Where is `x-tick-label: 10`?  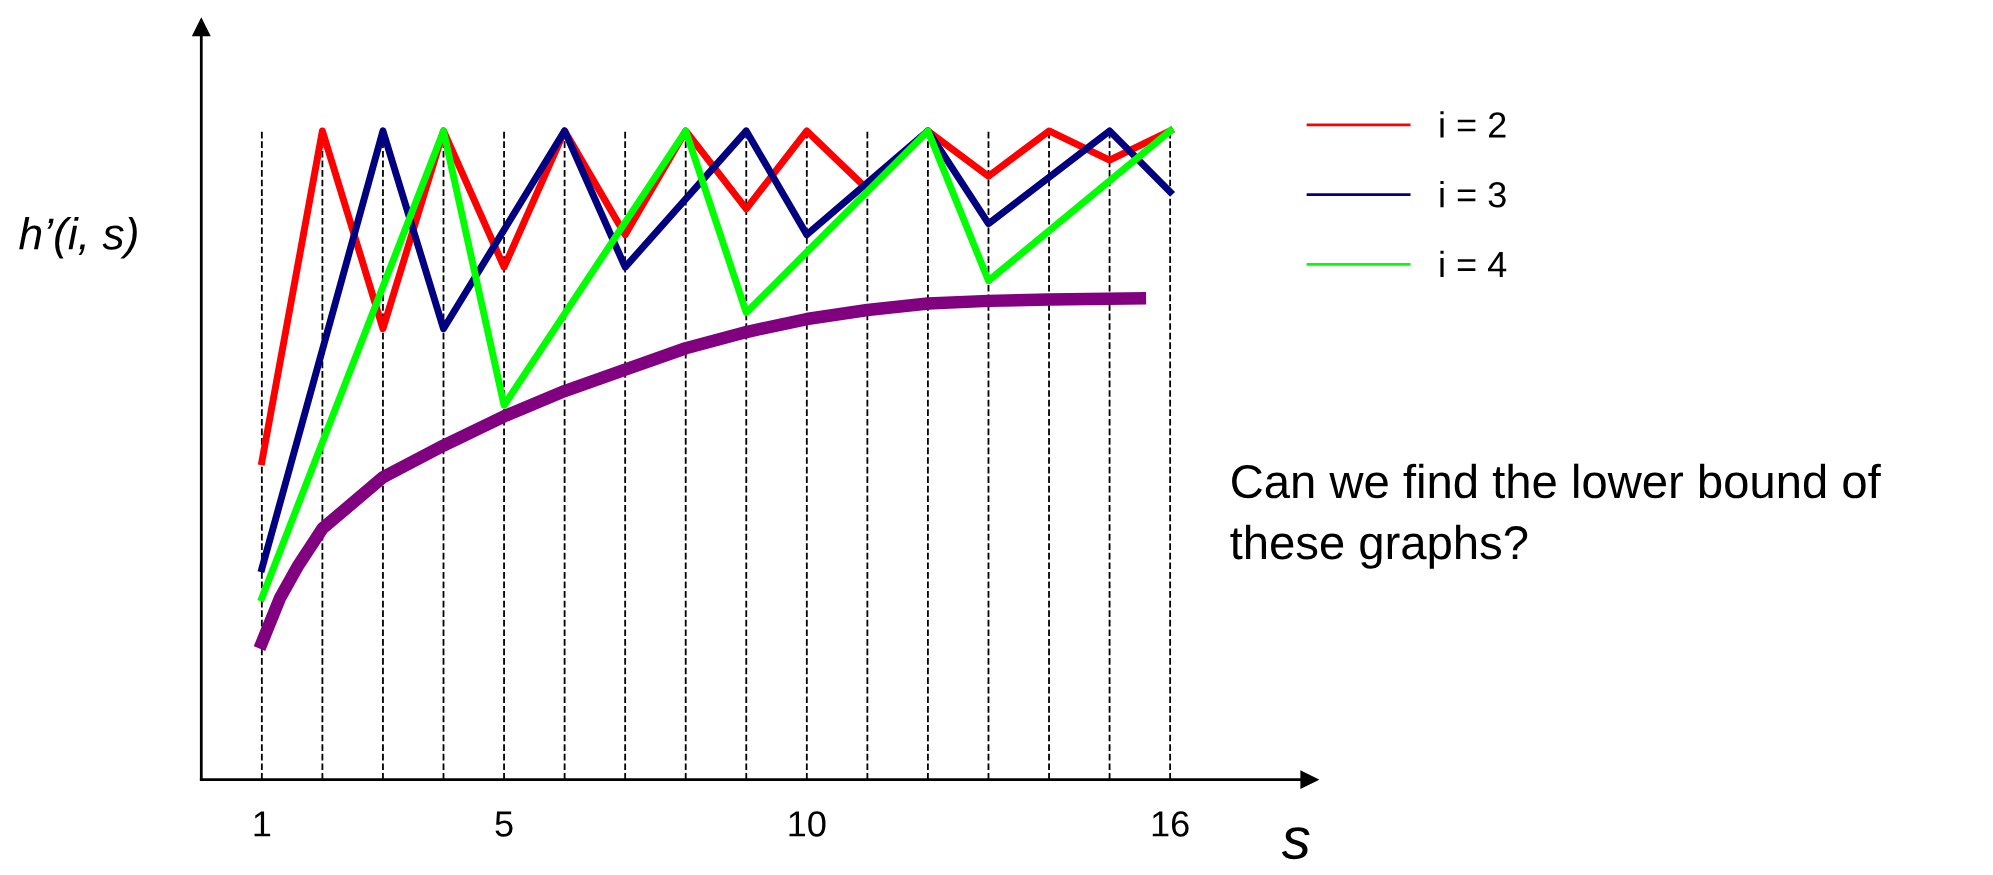
x-tick-label: 10 is located at coordinates (807, 824).